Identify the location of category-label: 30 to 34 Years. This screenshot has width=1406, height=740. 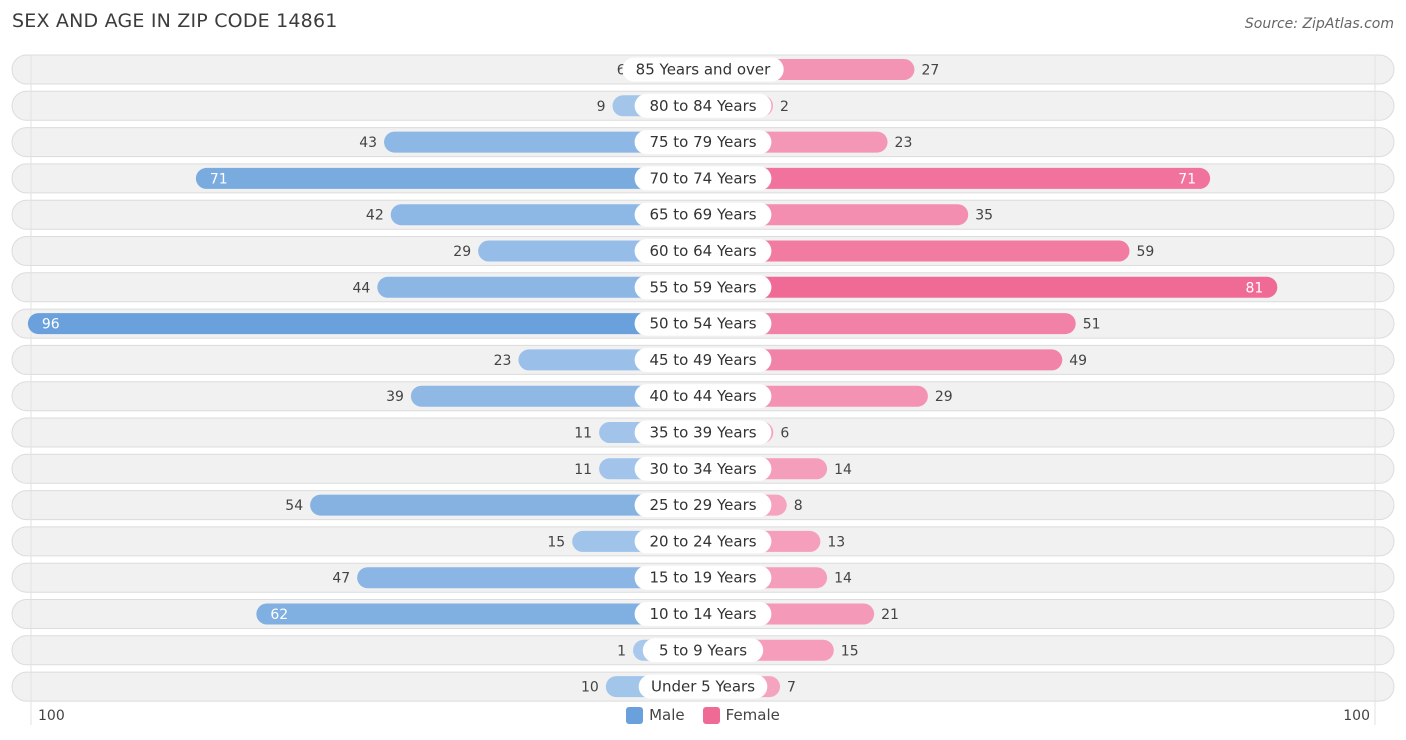
(702, 469).